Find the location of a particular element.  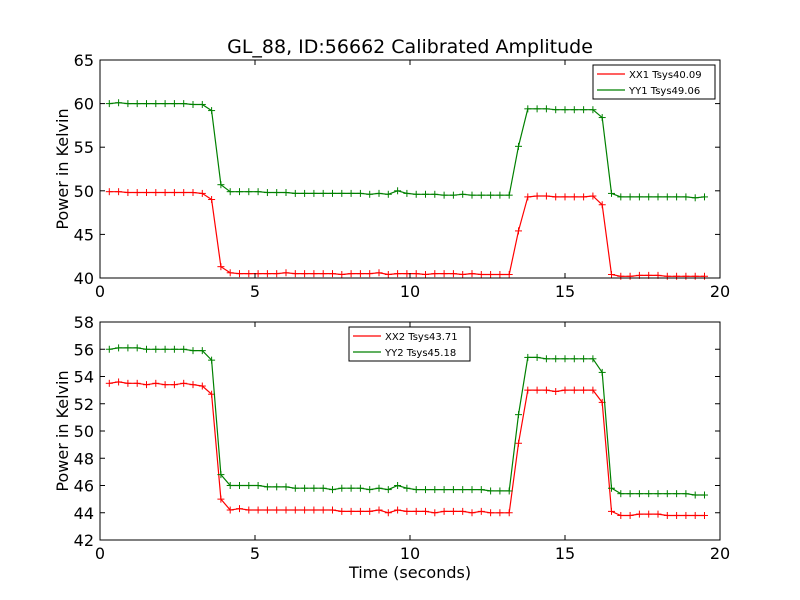

bottom-x-tick-label: 20 is located at coordinates (720, 553).